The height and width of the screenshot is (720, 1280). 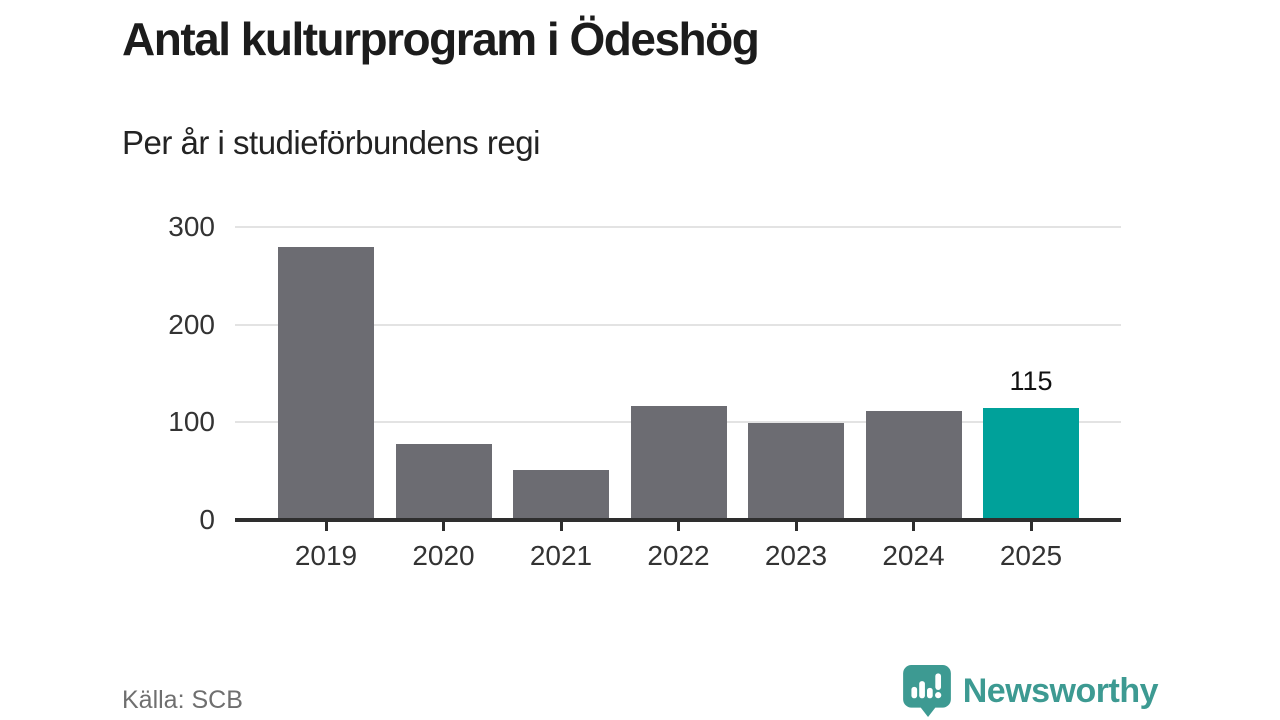 What do you see at coordinates (1031, 555) in the screenshot?
I see `x-axis-tick-label-2025: 2025` at bounding box center [1031, 555].